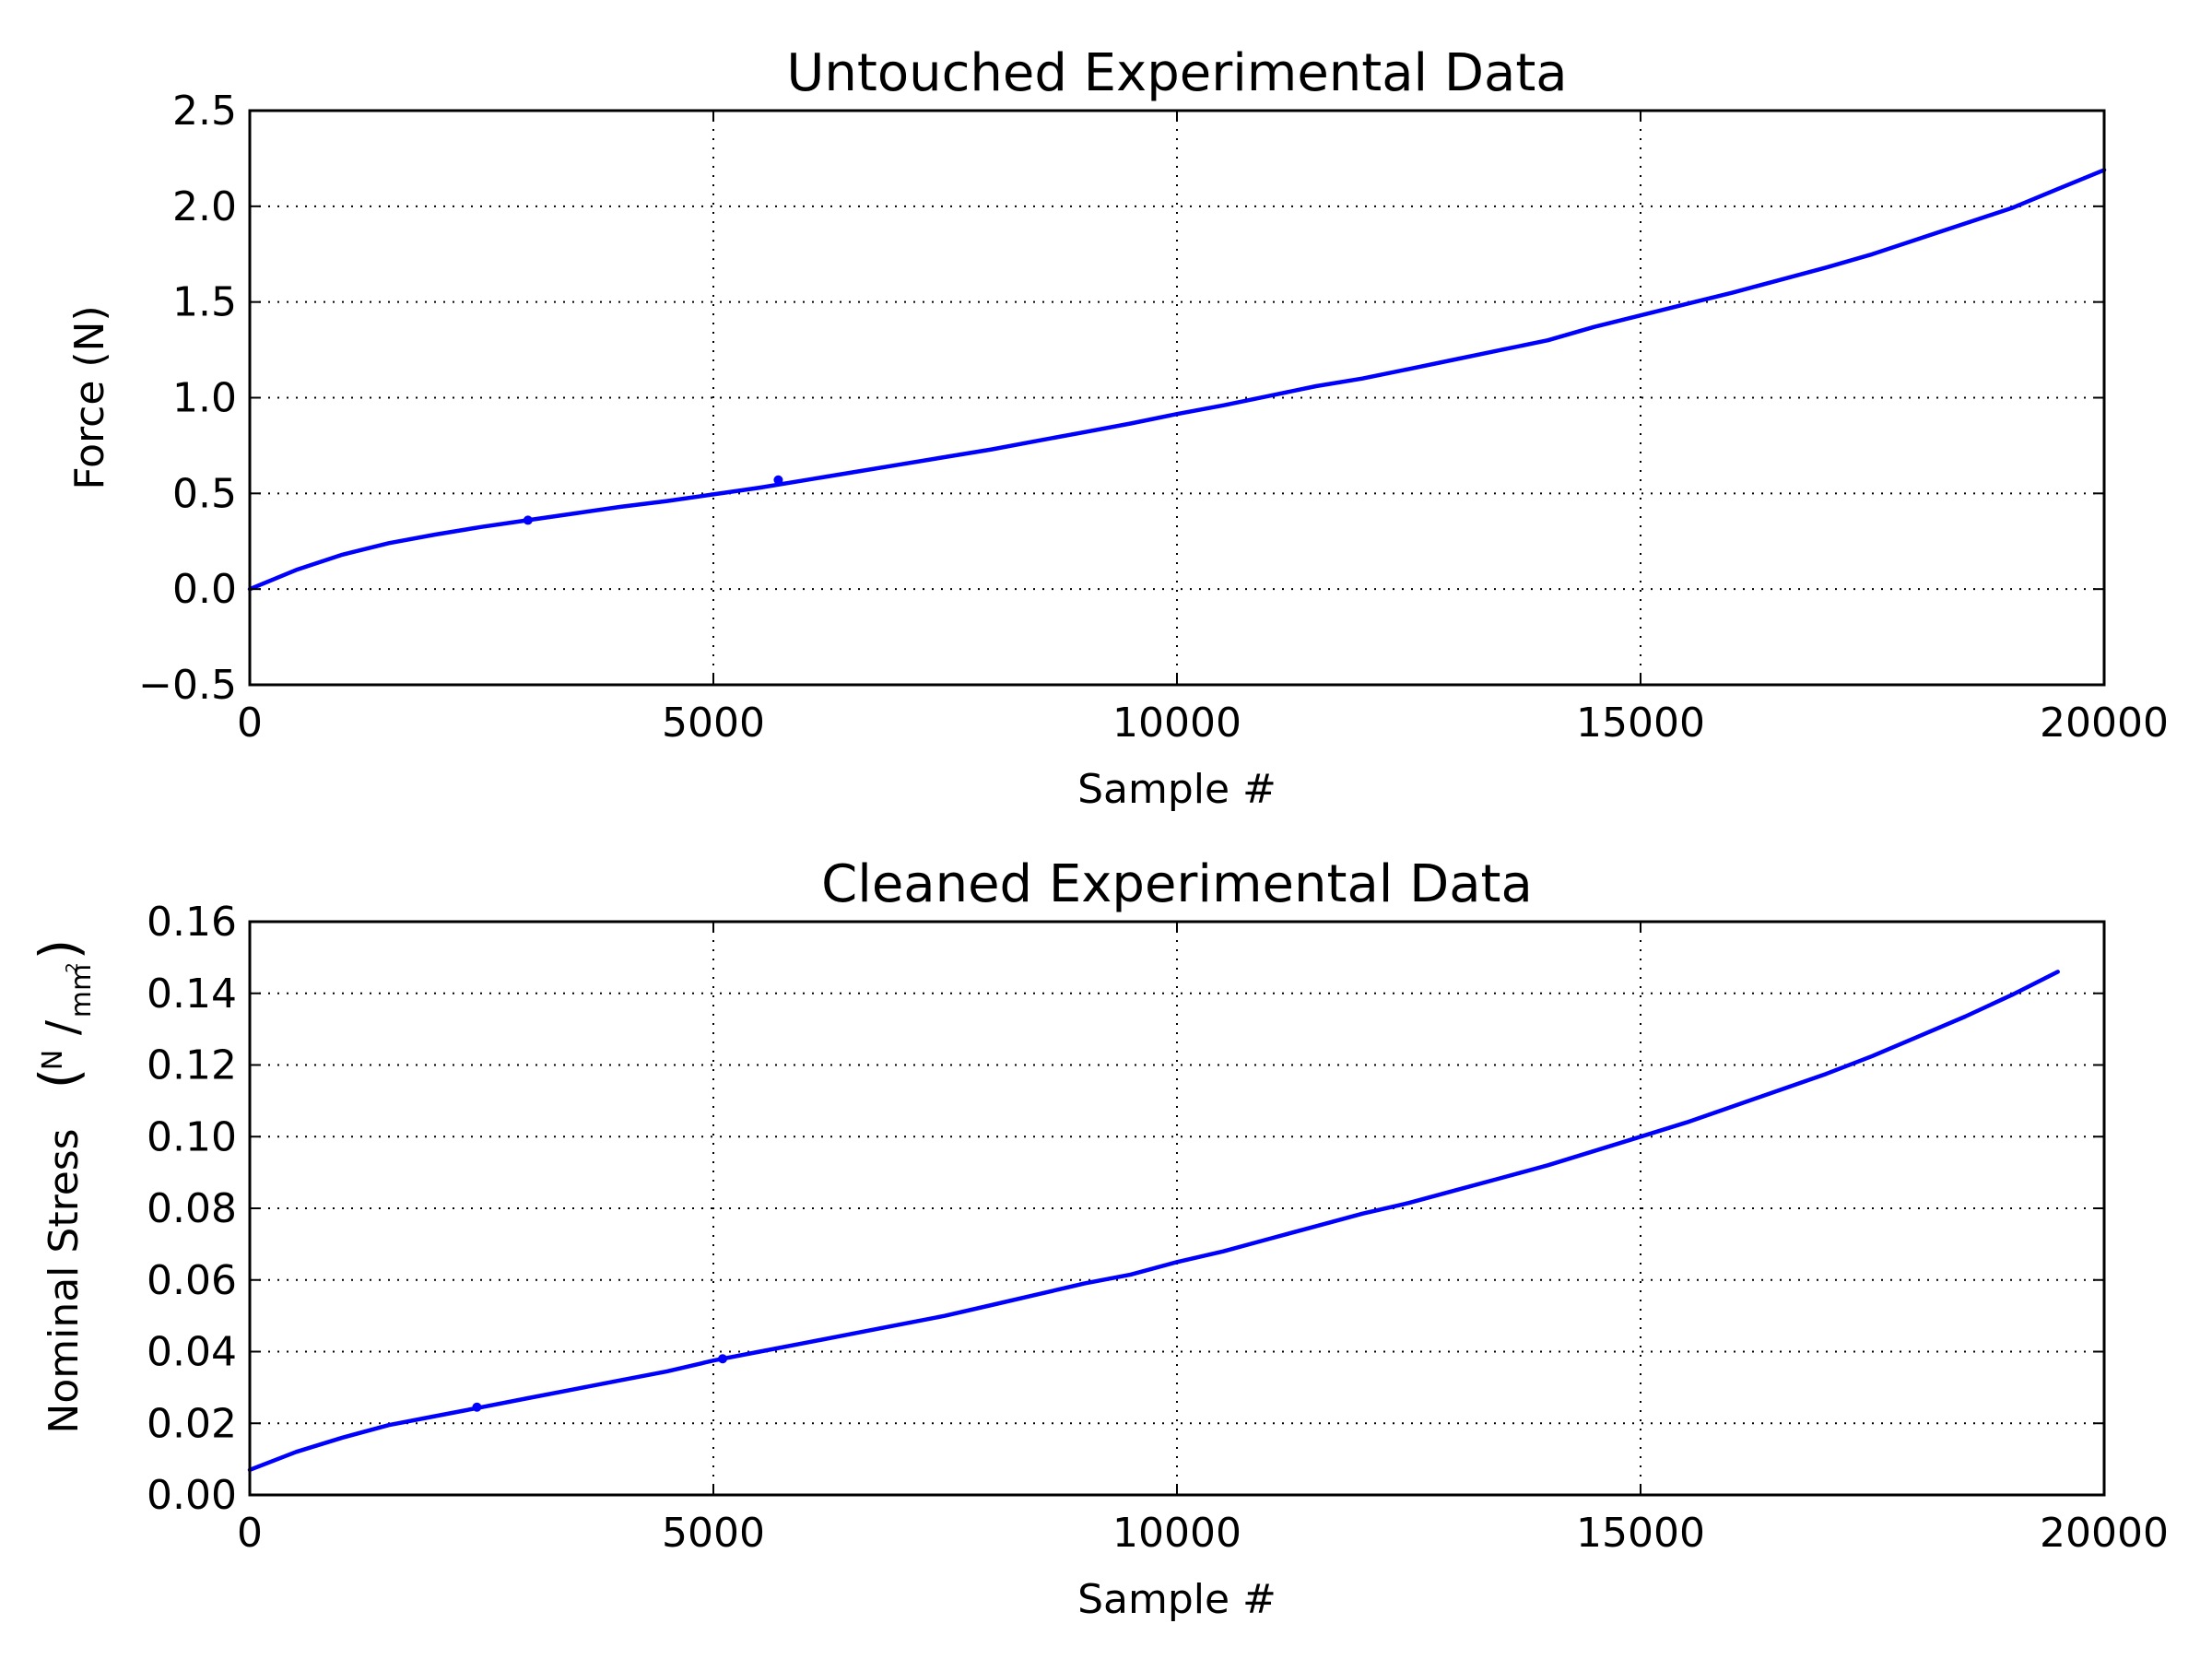  Describe the element at coordinates (1176, 723) in the screenshot. I see `force-chart-x-tick-label: 10000` at that location.